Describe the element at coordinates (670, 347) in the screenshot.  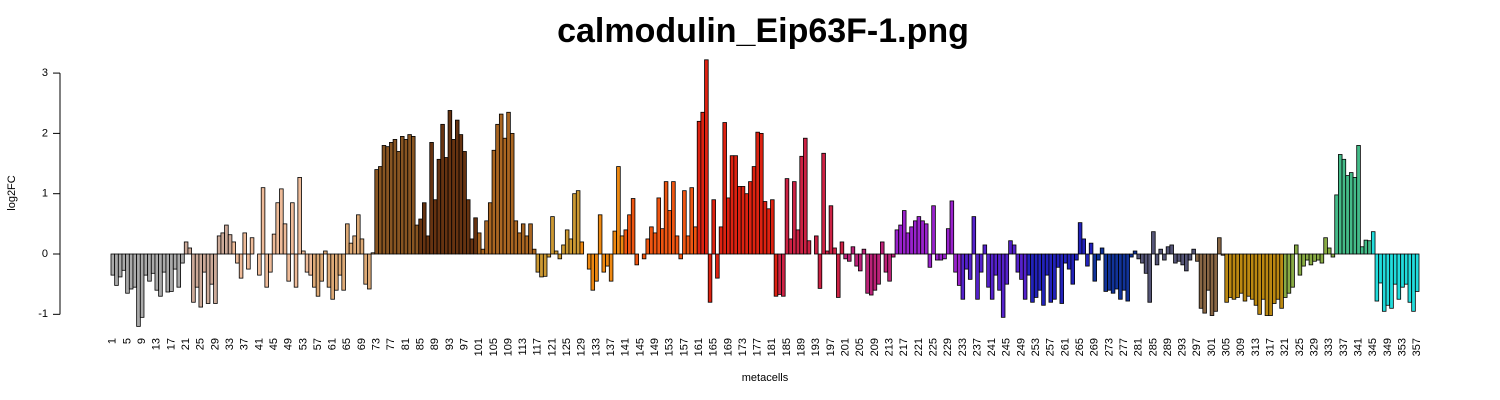
I see `x-tick-label: 153` at that location.